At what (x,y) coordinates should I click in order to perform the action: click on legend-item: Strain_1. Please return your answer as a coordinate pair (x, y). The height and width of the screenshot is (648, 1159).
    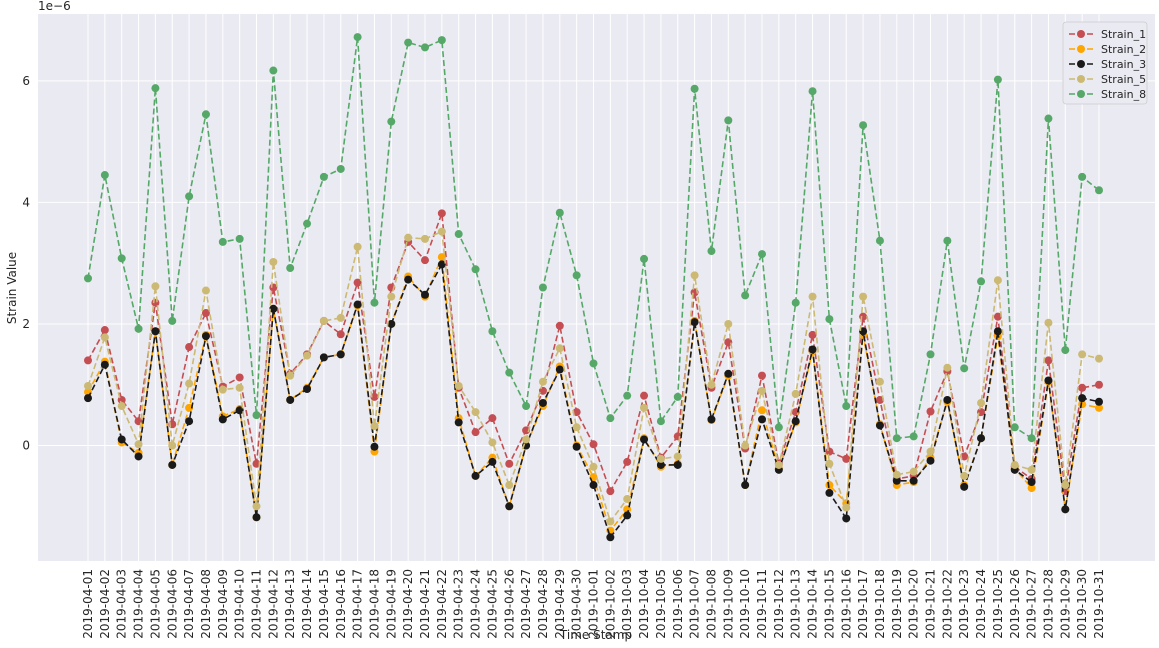
    Looking at the image, I should click on (1107, 34).